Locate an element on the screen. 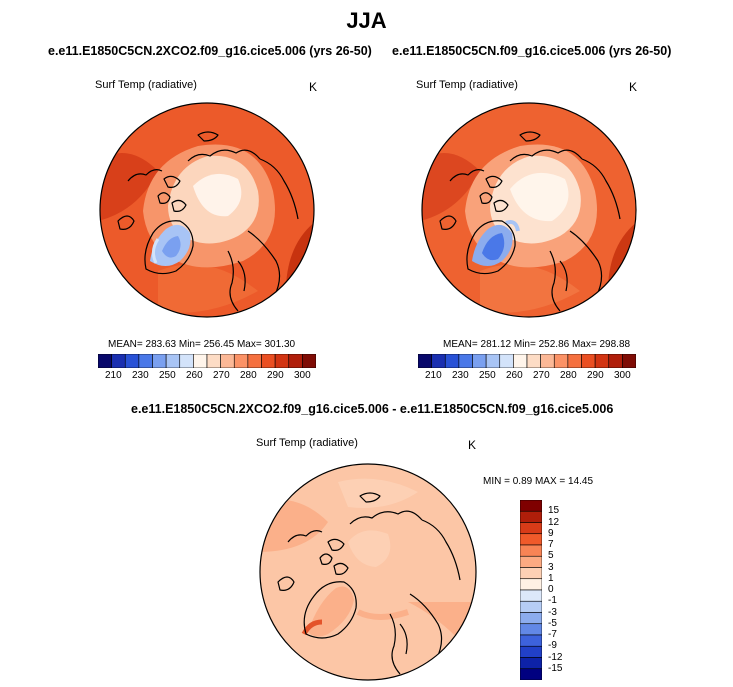  panel3-tick: 5 is located at coordinates (551, 555).